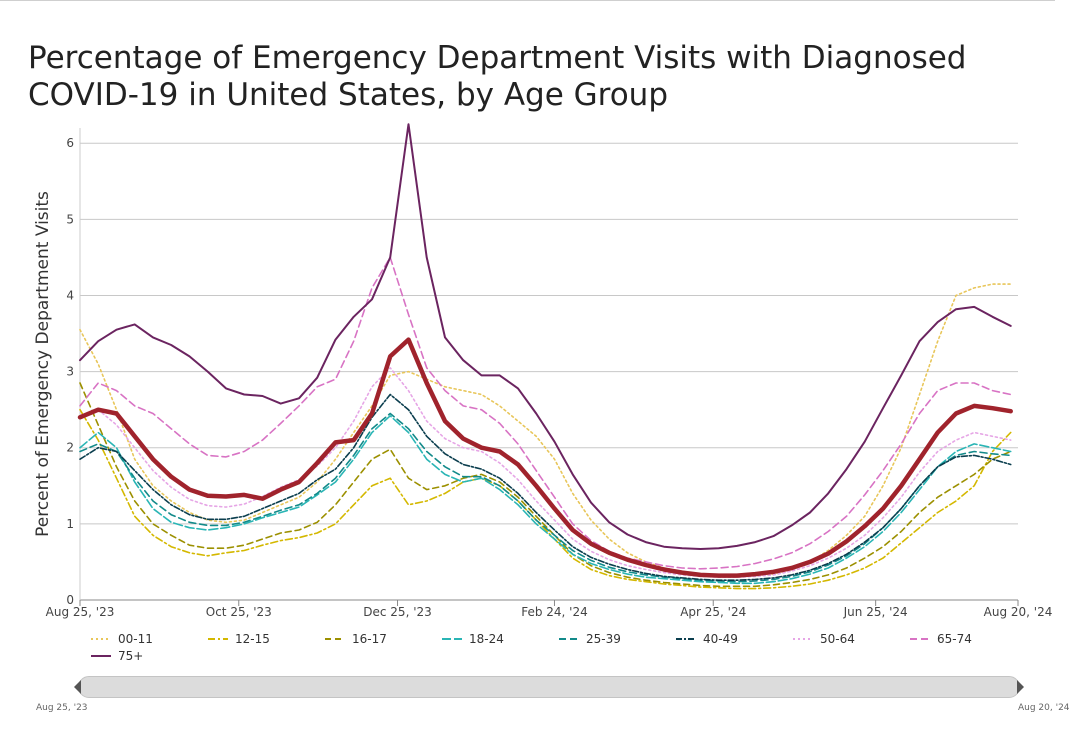  I want to click on y-axis-title: Percent of Emergency Department Visits, so click(43, 364).